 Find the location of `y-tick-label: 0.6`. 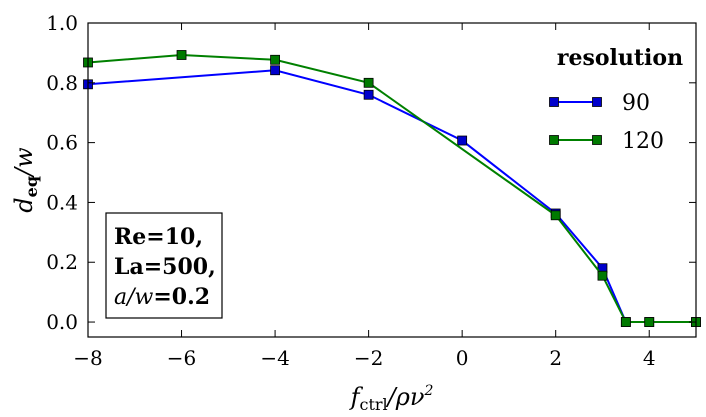

y-tick-label: 0.6 is located at coordinates (62, 143).